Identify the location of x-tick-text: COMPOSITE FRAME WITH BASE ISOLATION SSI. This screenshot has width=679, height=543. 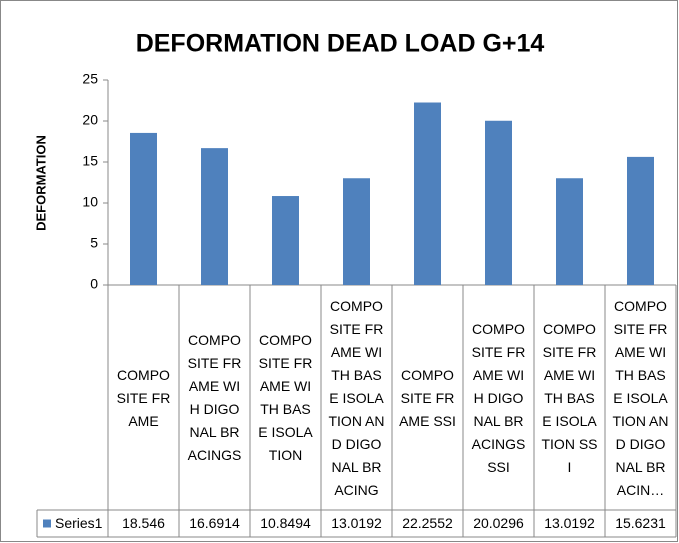
(569, 397).